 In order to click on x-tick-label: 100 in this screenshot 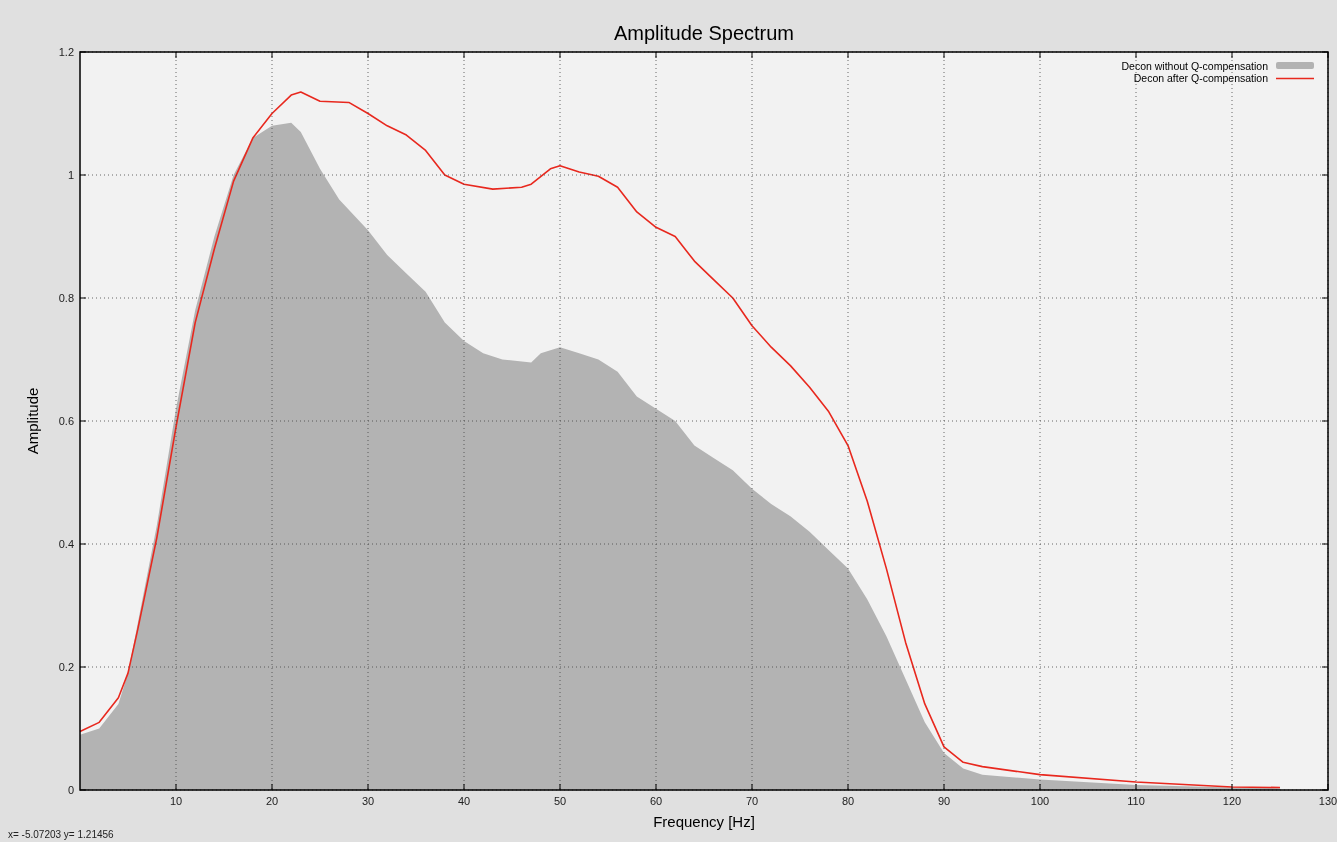, I will do `click(1040, 801)`.